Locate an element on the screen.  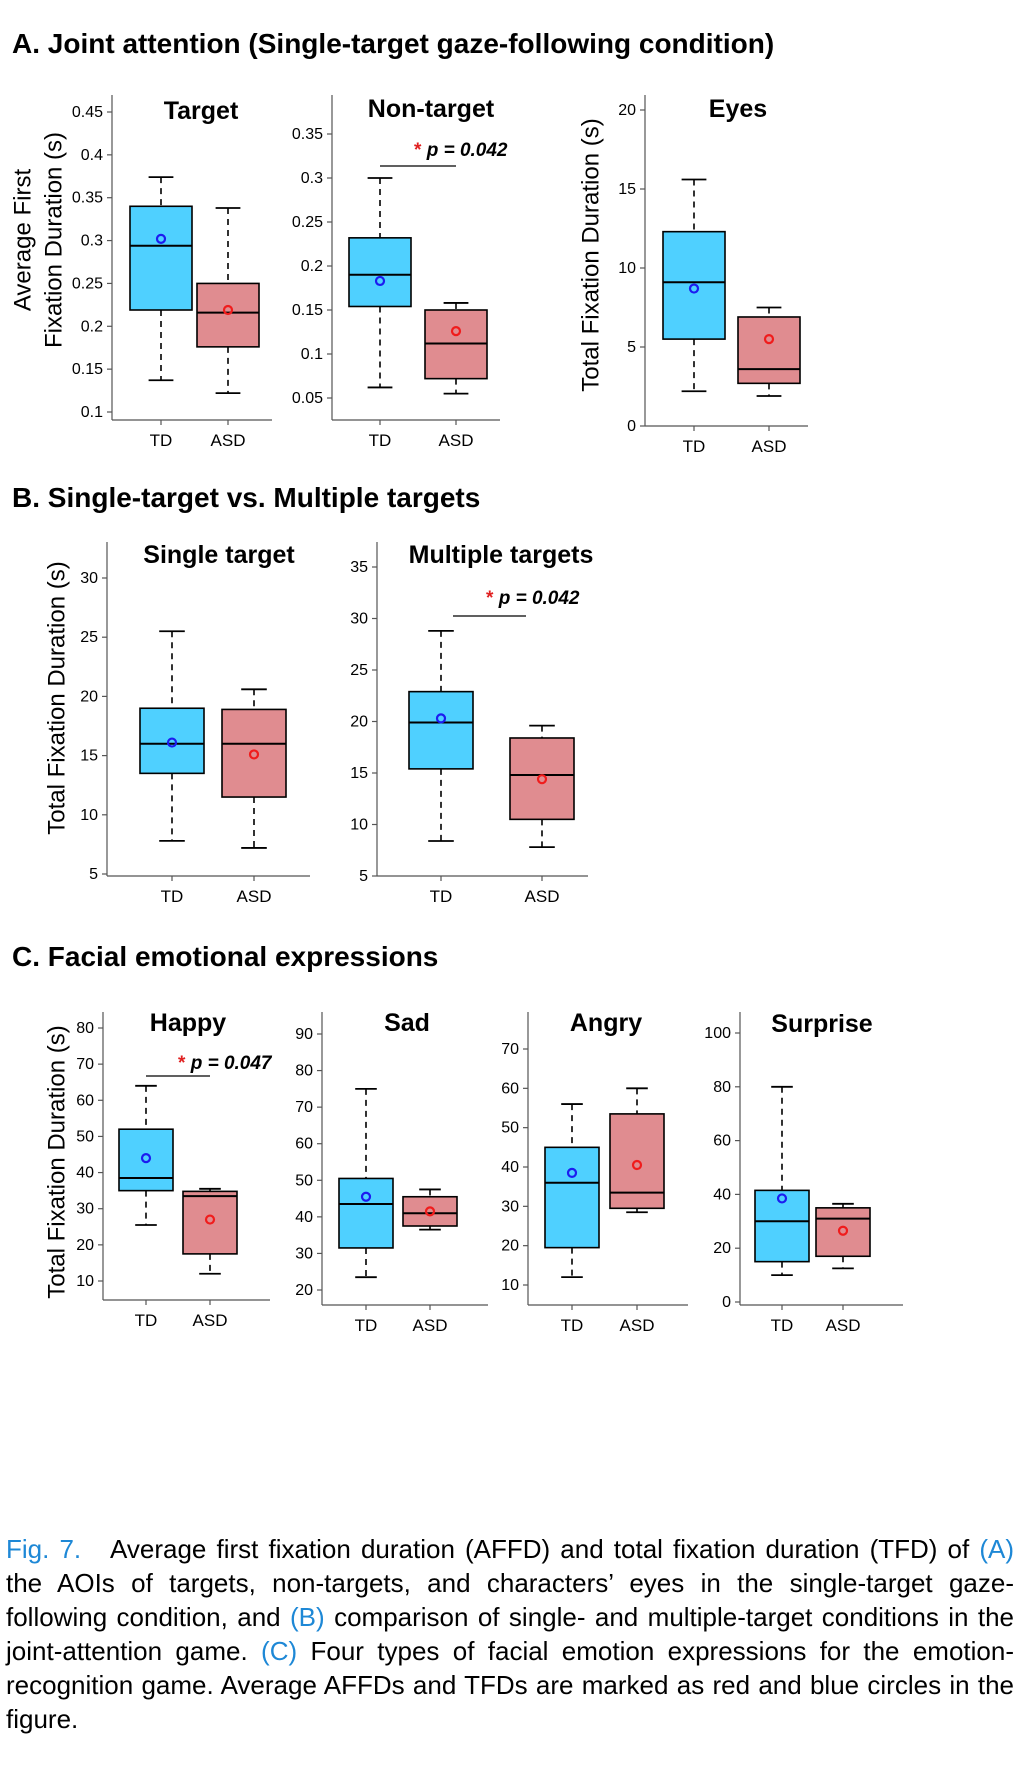
y-tick-label-target-7: 0.45 is located at coordinates (87, 112).